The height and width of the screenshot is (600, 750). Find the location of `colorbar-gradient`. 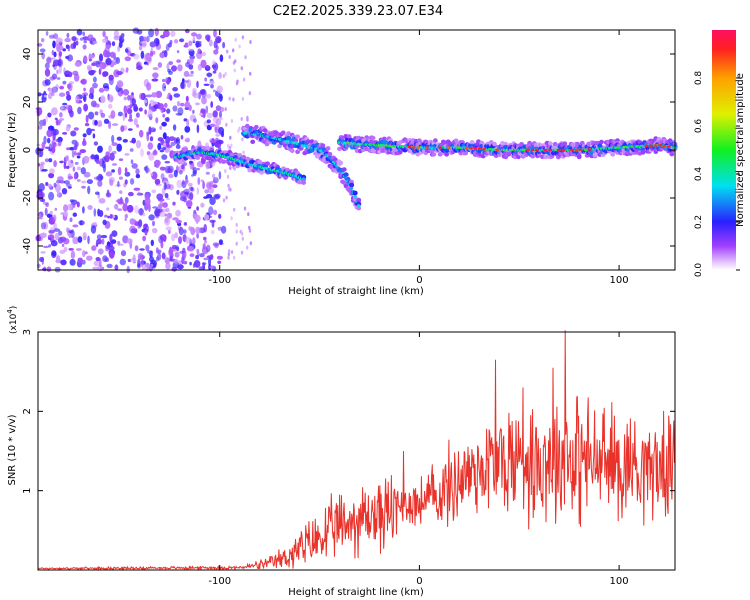

colorbar-gradient is located at coordinates (724, 150).